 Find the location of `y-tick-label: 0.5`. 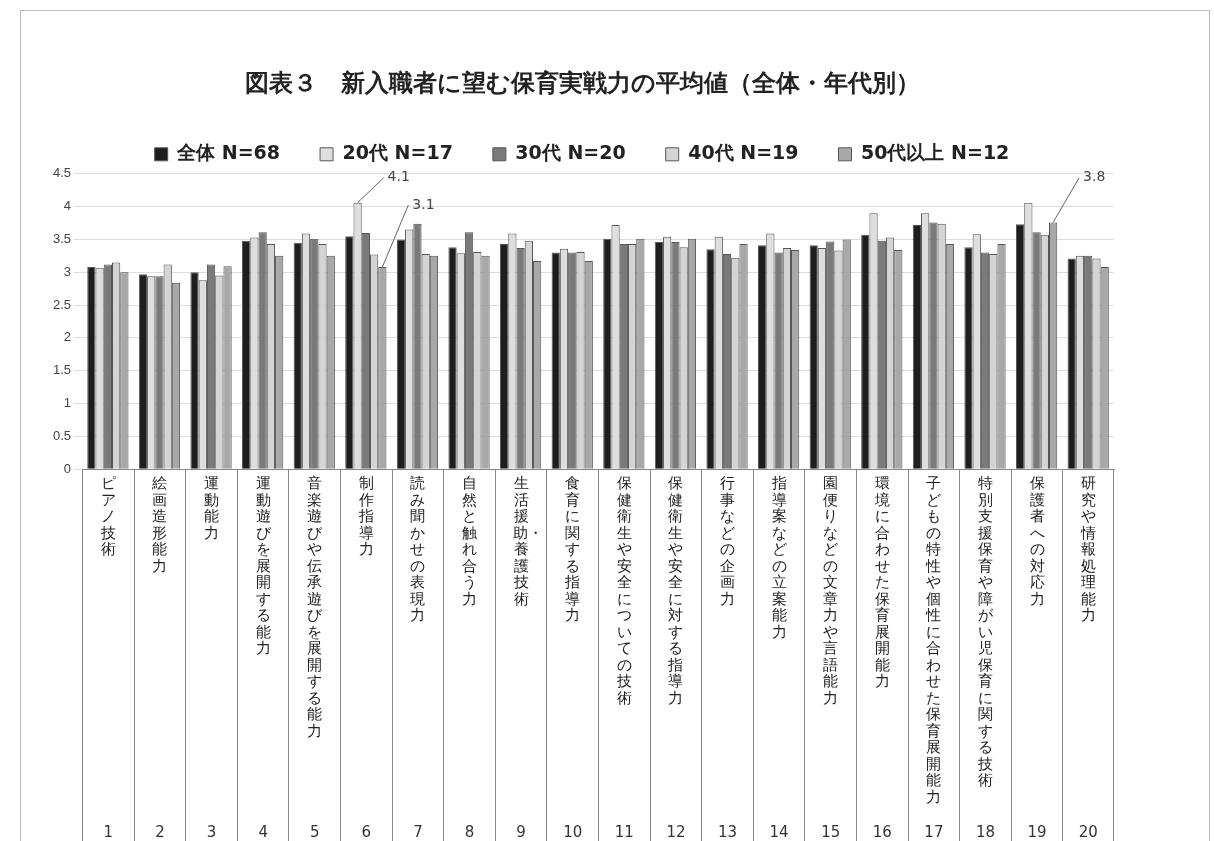

y-tick-label: 0.5 is located at coordinates (62, 435).